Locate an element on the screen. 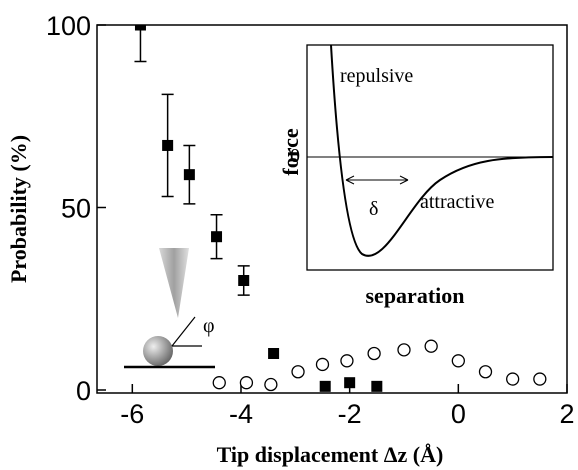 This screenshot has width=578, height=470. x-tick-label: -2 is located at coordinates (350, 414).